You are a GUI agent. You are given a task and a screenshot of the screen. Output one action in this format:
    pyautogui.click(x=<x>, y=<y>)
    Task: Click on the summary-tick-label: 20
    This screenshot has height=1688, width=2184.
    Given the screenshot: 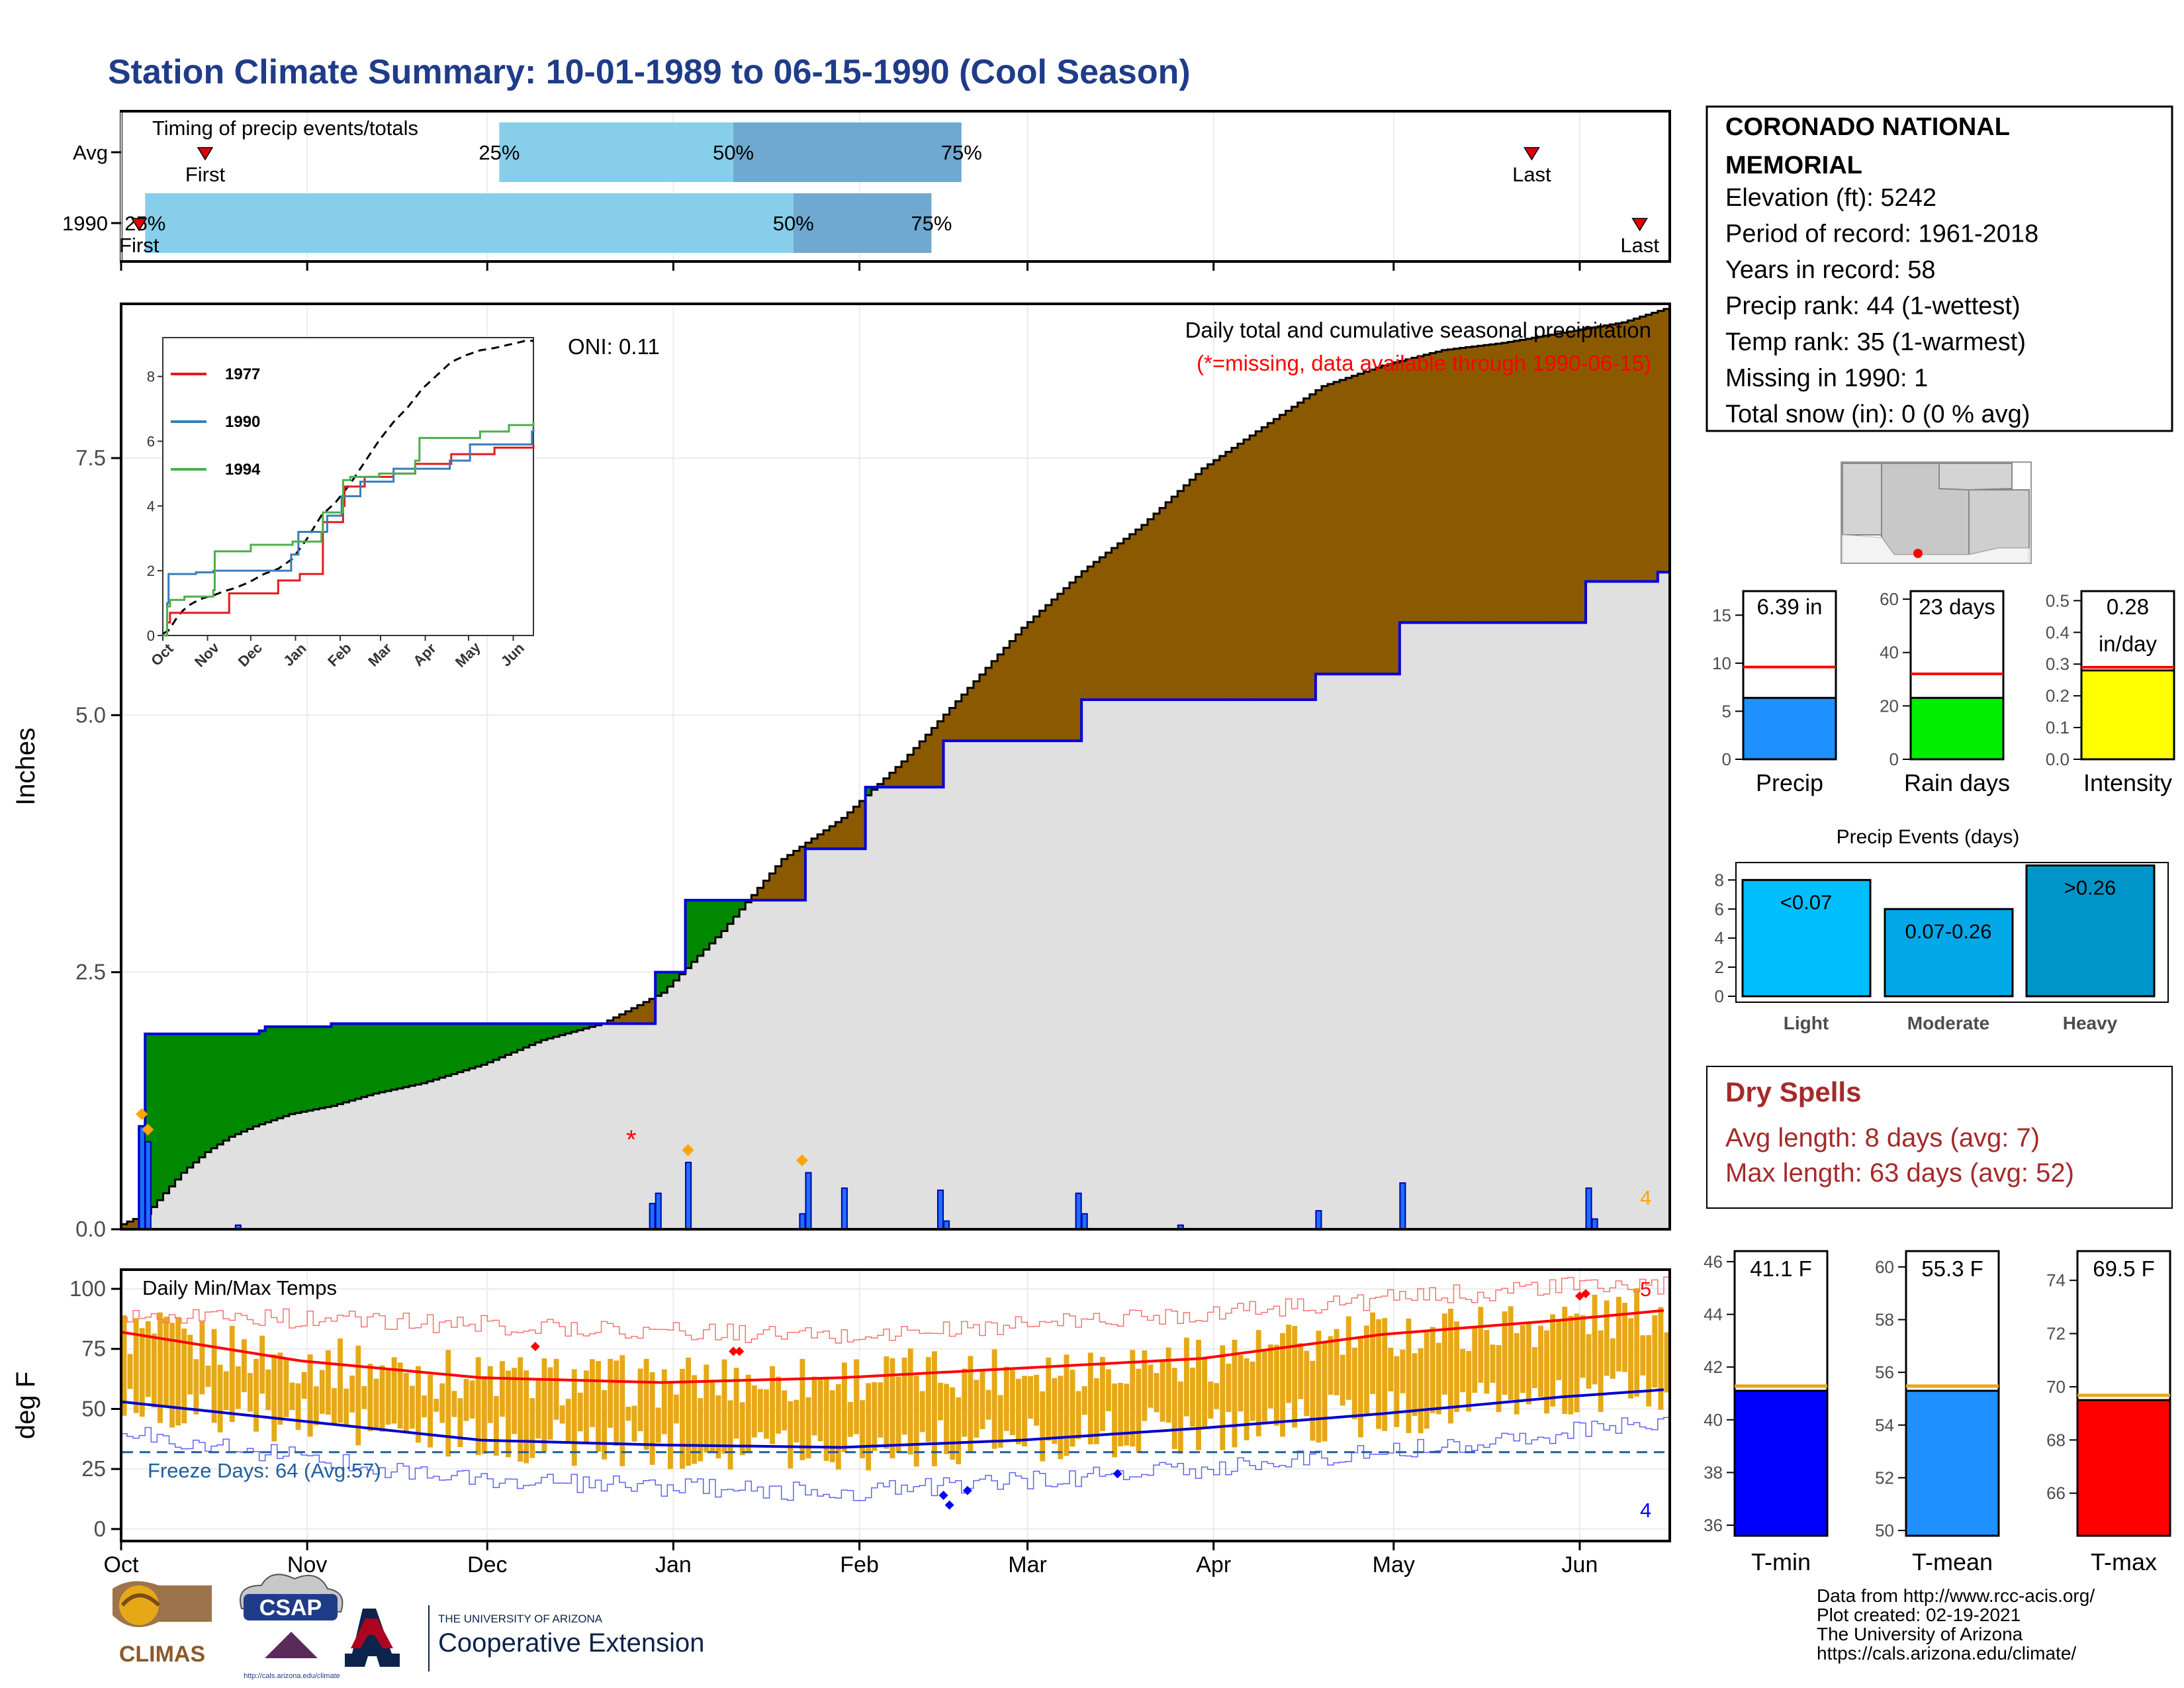 What is the action you would take?
    pyautogui.click(x=1889, y=706)
    